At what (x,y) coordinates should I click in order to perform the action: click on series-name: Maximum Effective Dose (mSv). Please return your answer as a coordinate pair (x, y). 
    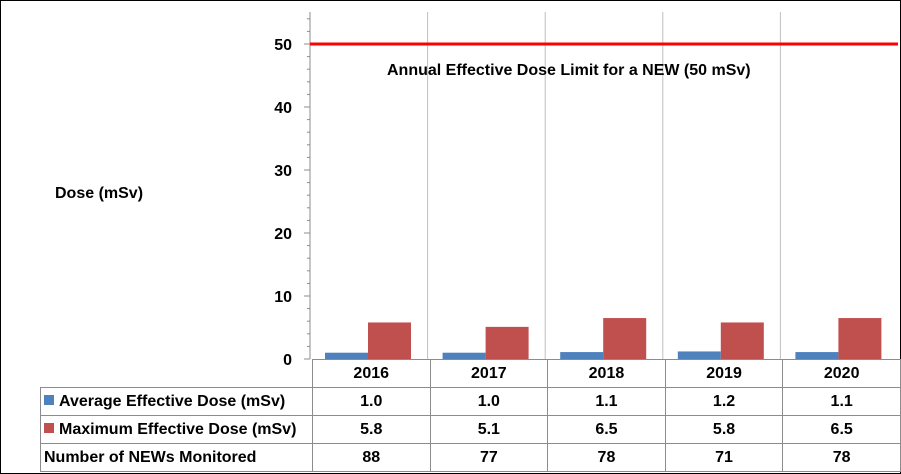
    Looking at the image, I should click on (178, 429).